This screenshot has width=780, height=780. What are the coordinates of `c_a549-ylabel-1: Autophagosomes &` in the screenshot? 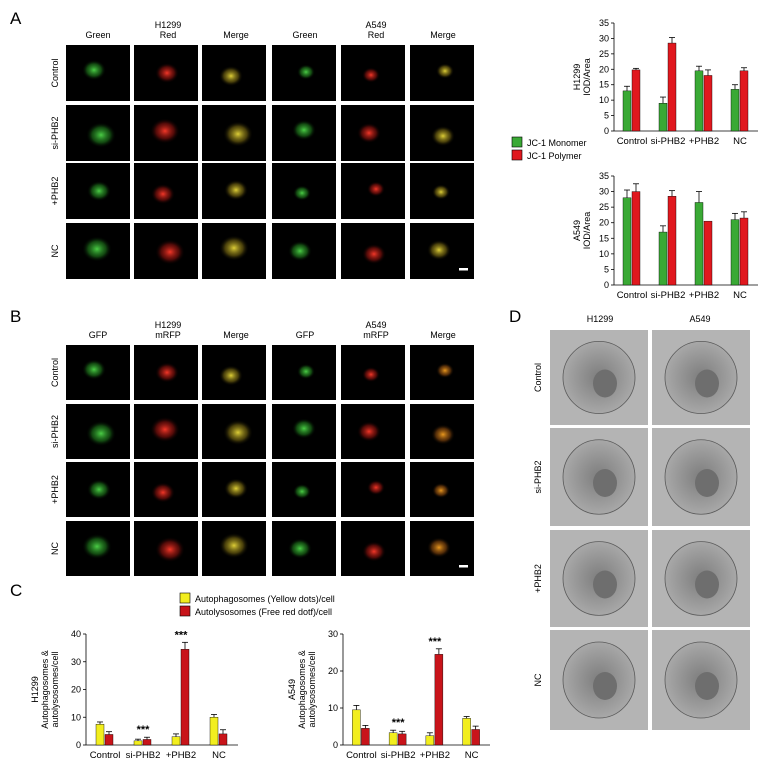 It's located at (302, 689).